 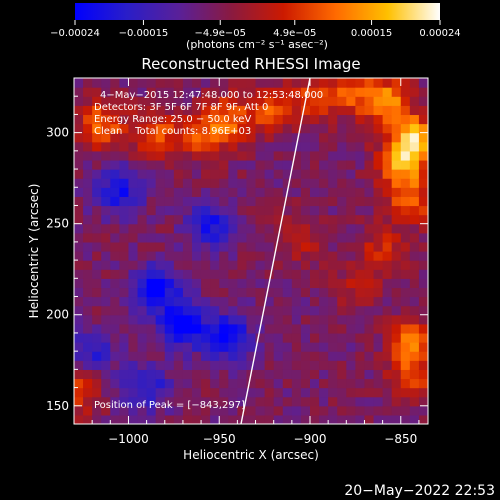 I want to click on y-tick-label: 150, so click(x=57, y=406).